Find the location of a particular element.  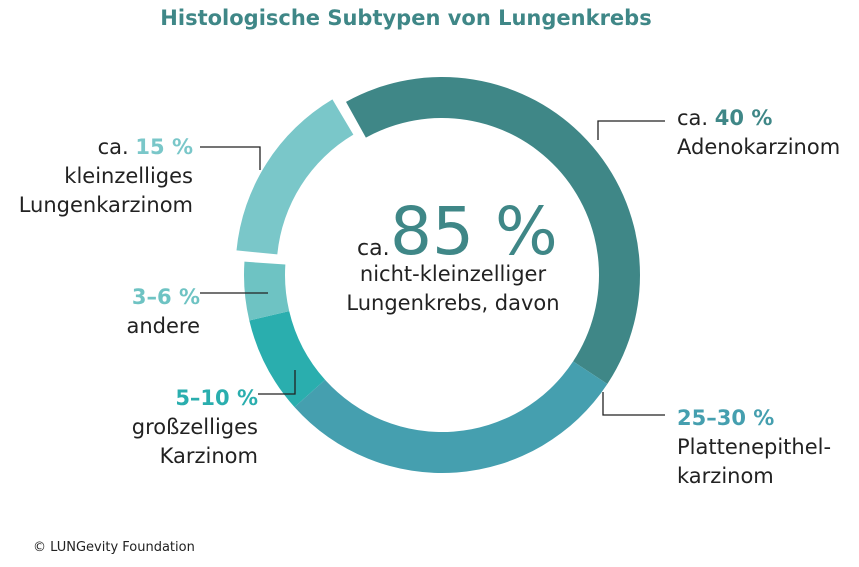

value-line: ca. 40 % is located at coordinates (758, 118).